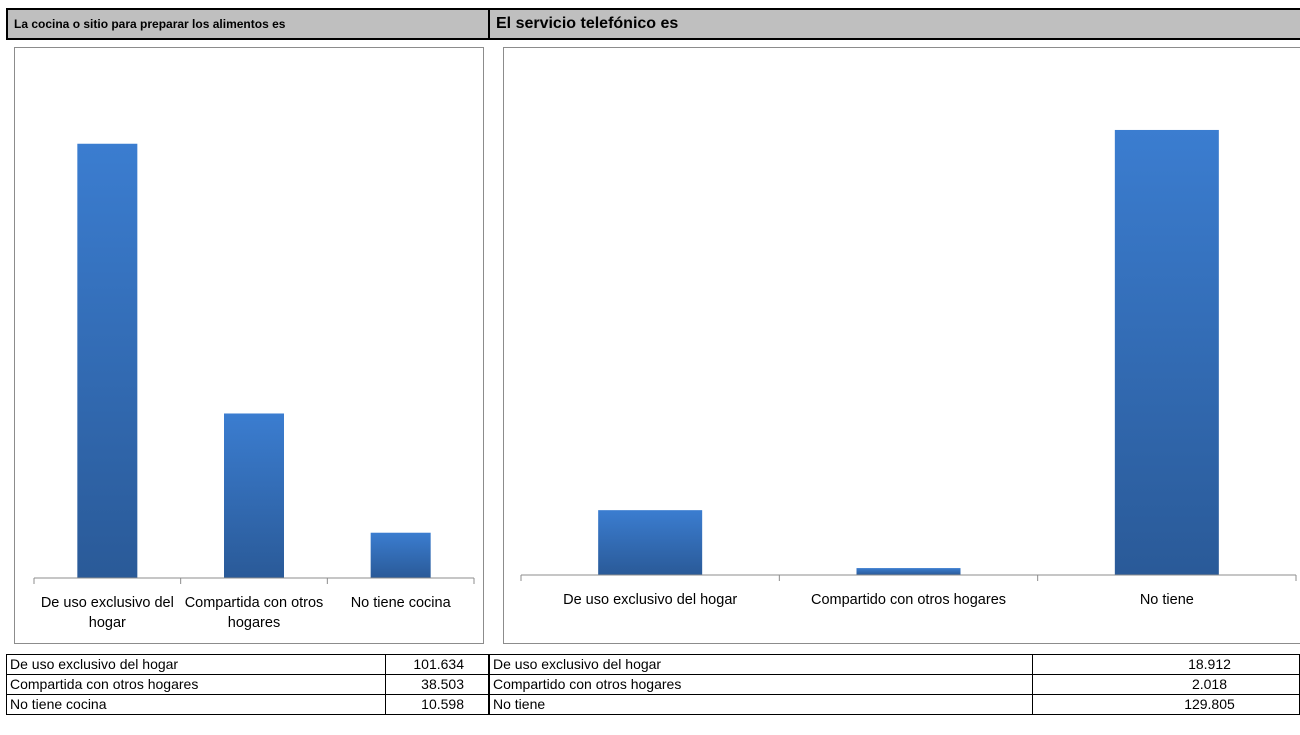  I want to click on row-value: 129.805, so click(1166, 704).